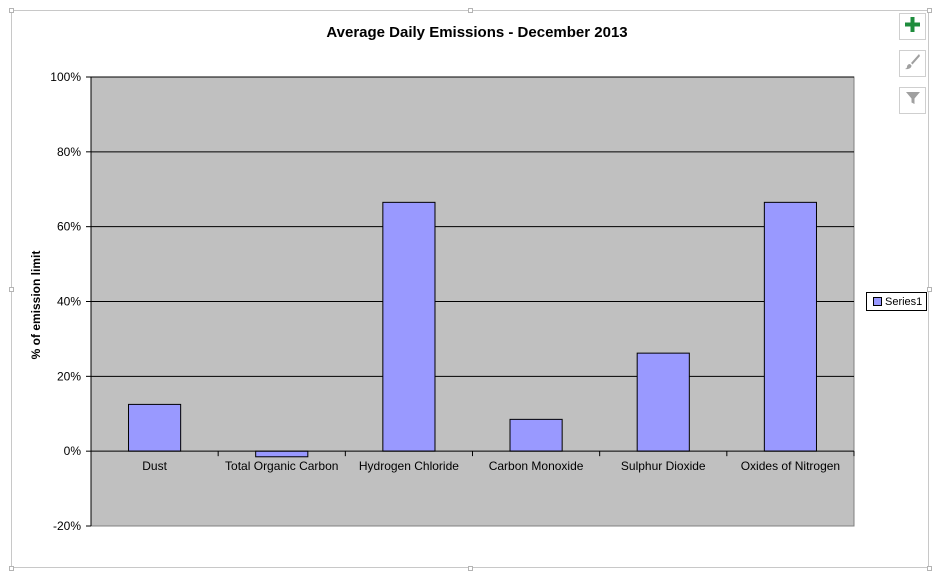  I want to click on brush-icon, so click(912, 64).